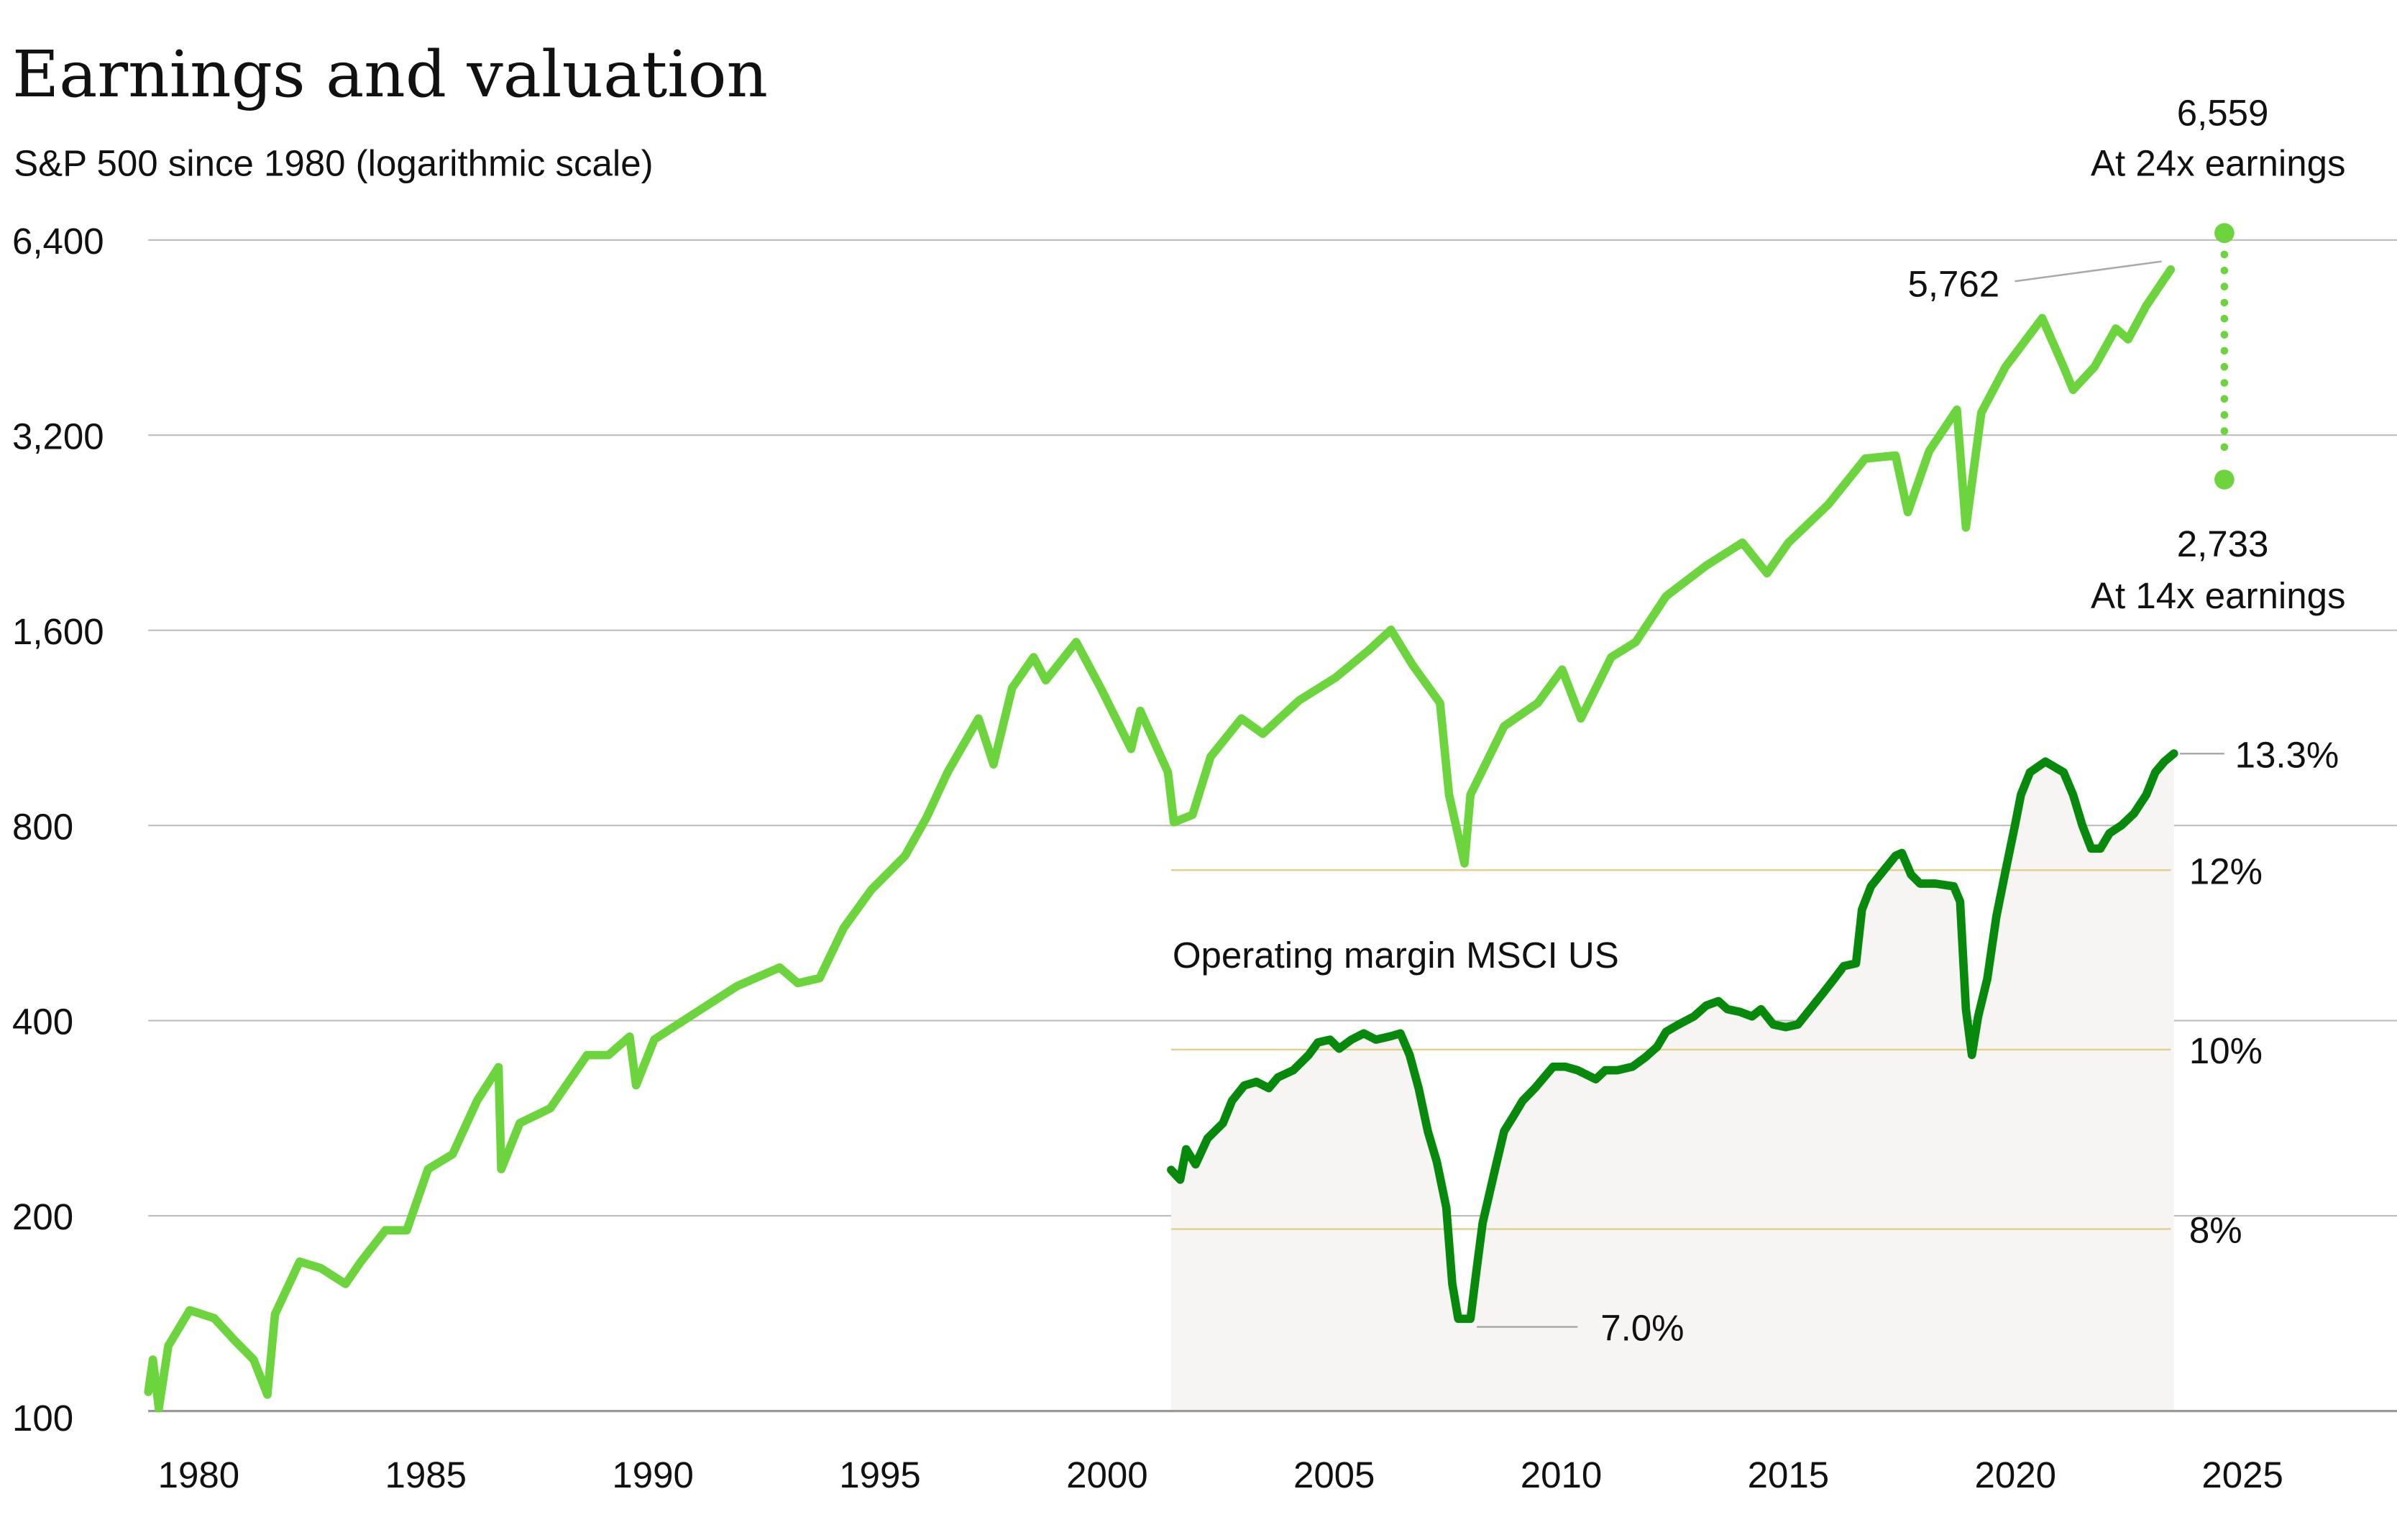  What do you see at coordinates (1107, 1474) in the screenshot?
I see `x-tick-label: 2000` at bounding box center [1107, 1474].